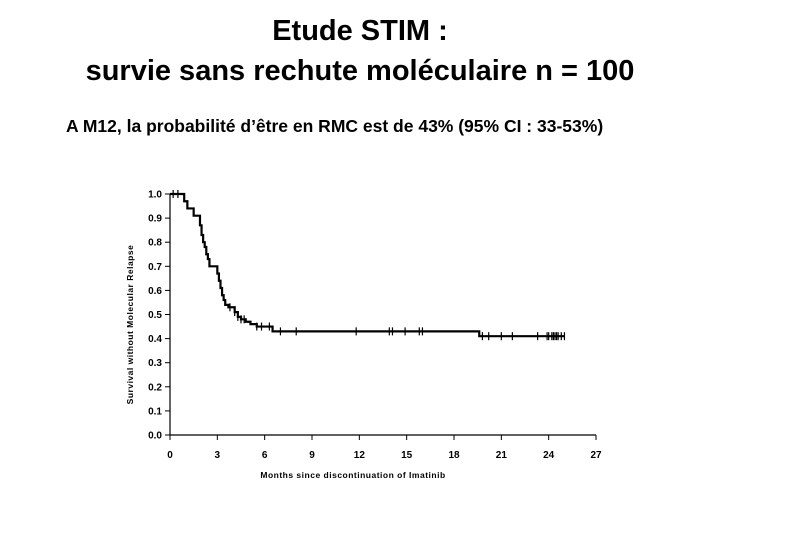  What do you see at coordinates (454, 455) in the screenshot?
I see `x-tick-label: 18` at bounding box center [454, 455].